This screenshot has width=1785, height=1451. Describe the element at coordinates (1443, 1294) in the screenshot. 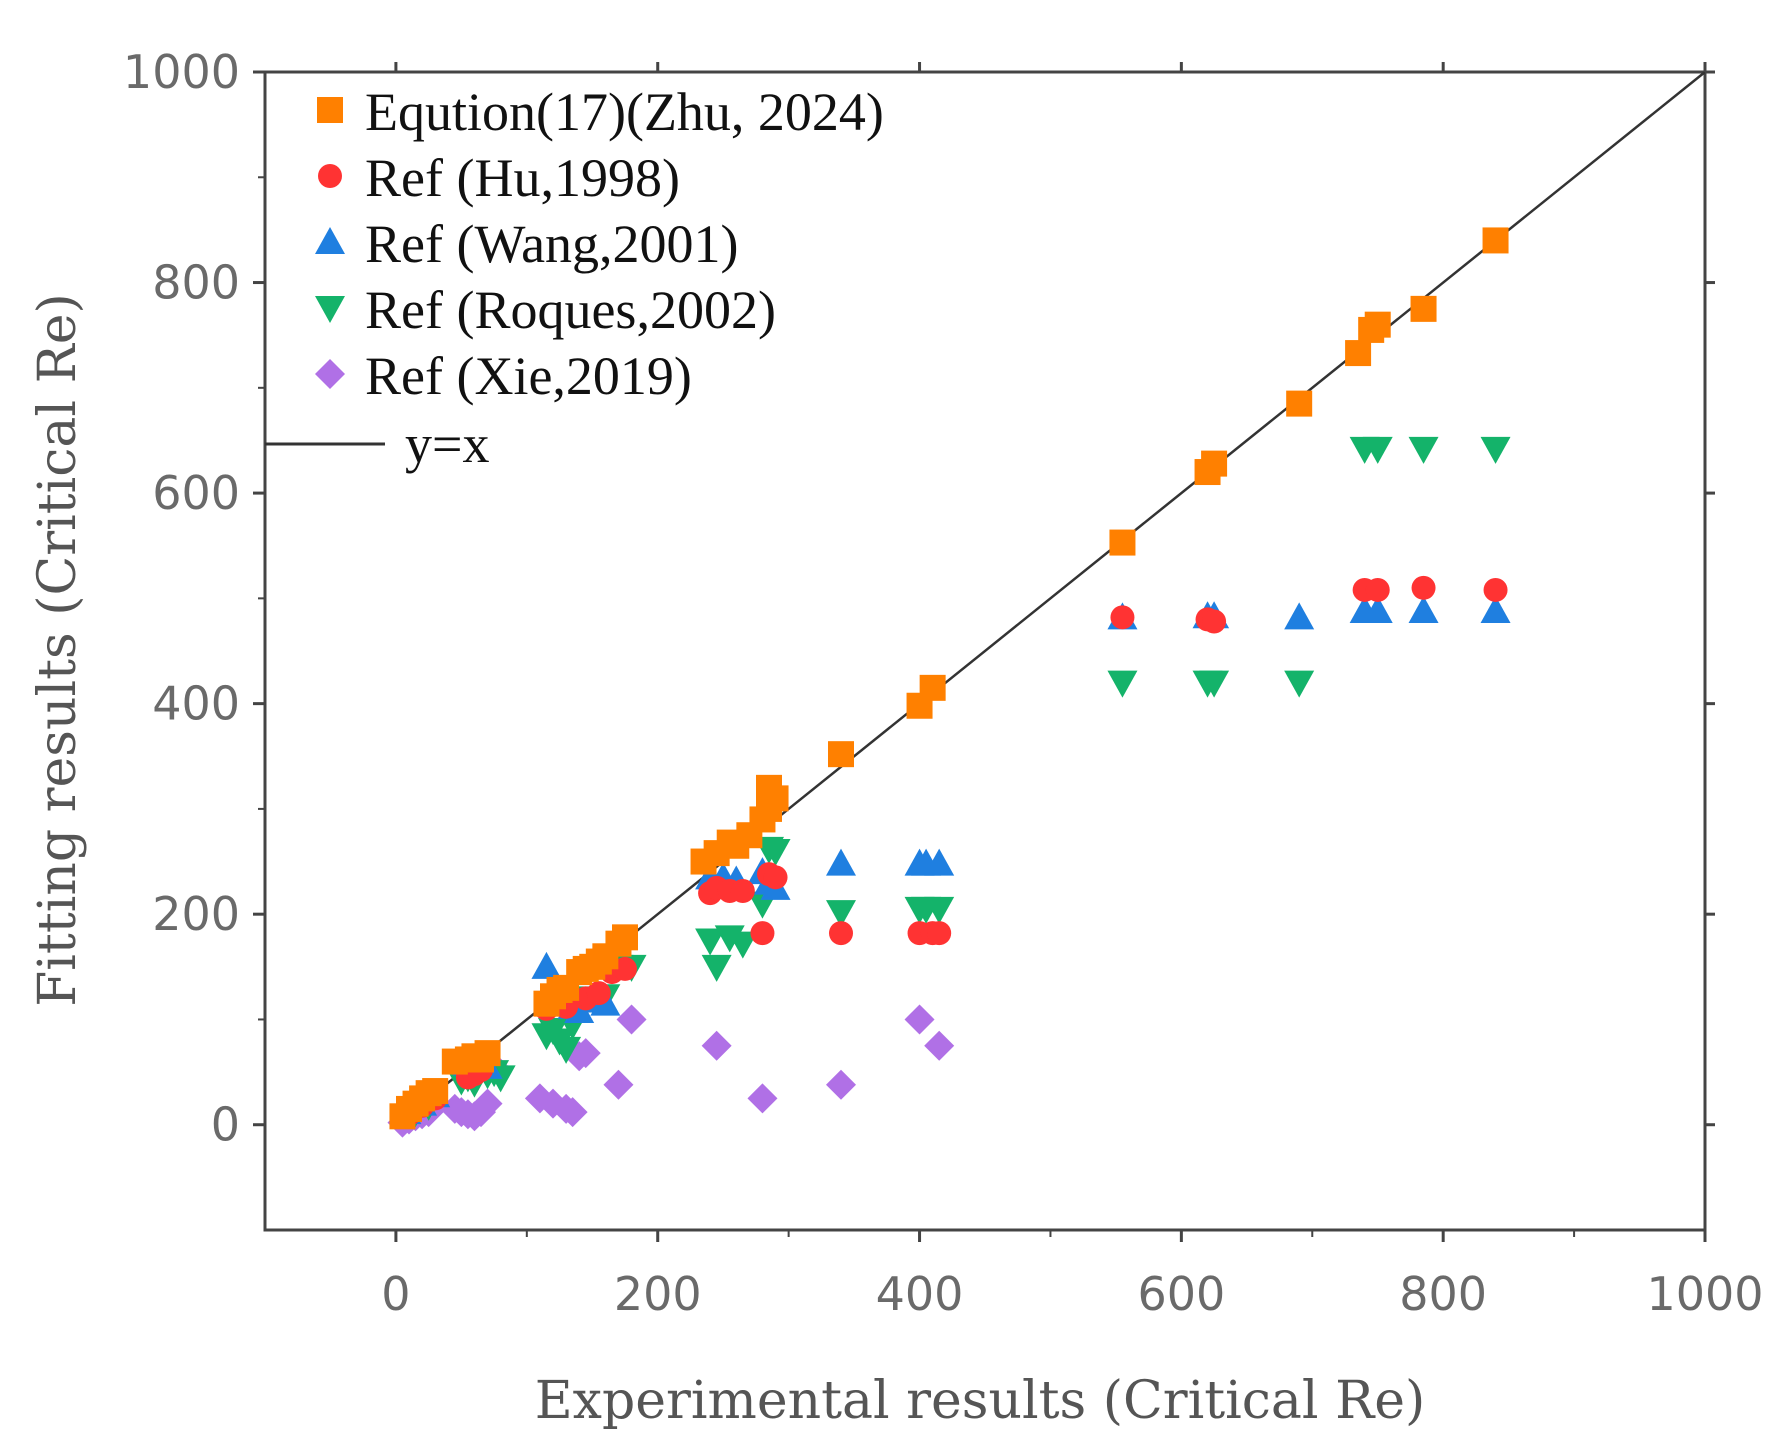

I see `x-tick-label: 800` at that location.